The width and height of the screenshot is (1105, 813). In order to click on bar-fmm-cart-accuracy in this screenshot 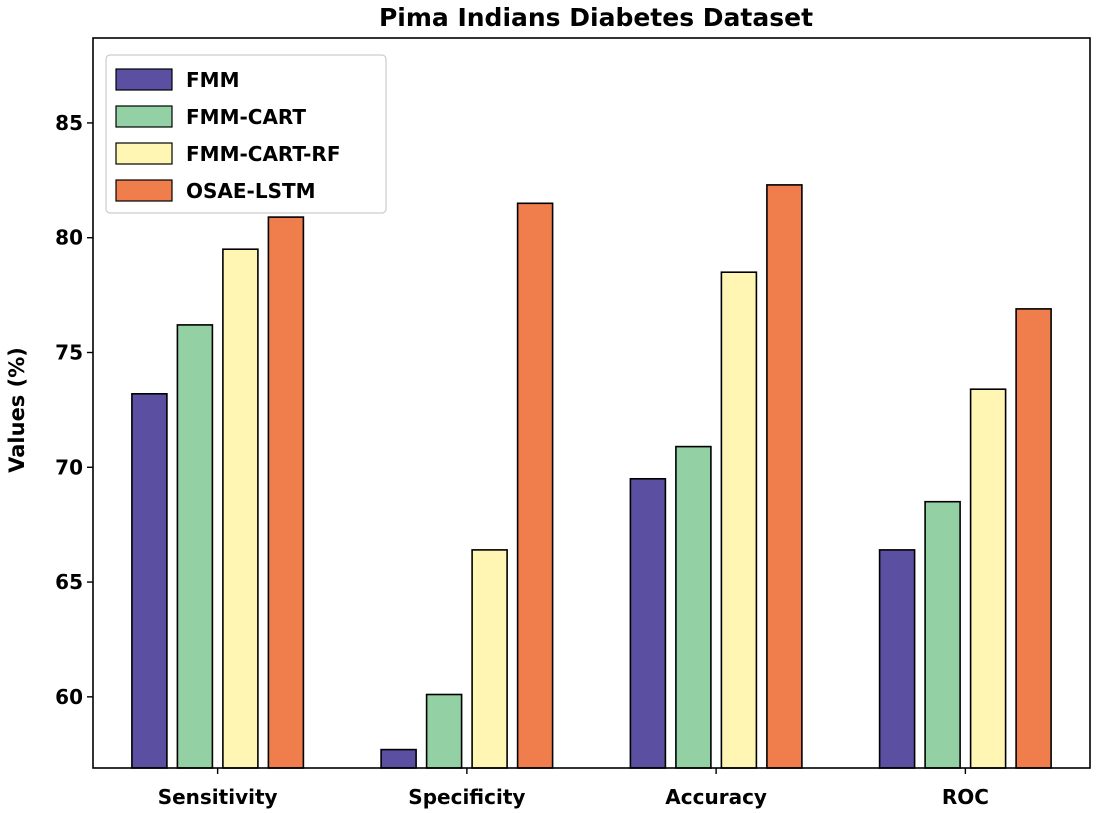, I will do `click(693, 607)`.